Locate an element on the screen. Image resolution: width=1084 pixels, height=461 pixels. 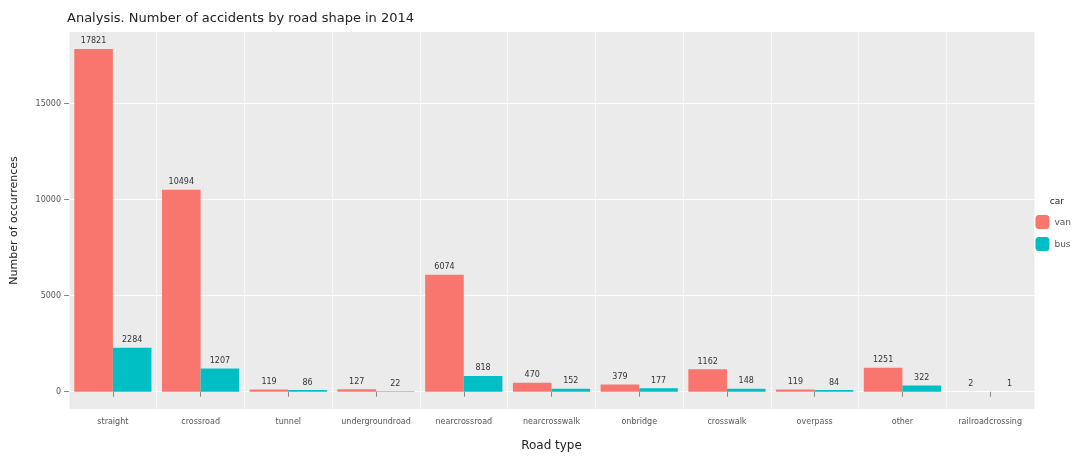
data-label: 6074 is located at coordinates (444, 267).